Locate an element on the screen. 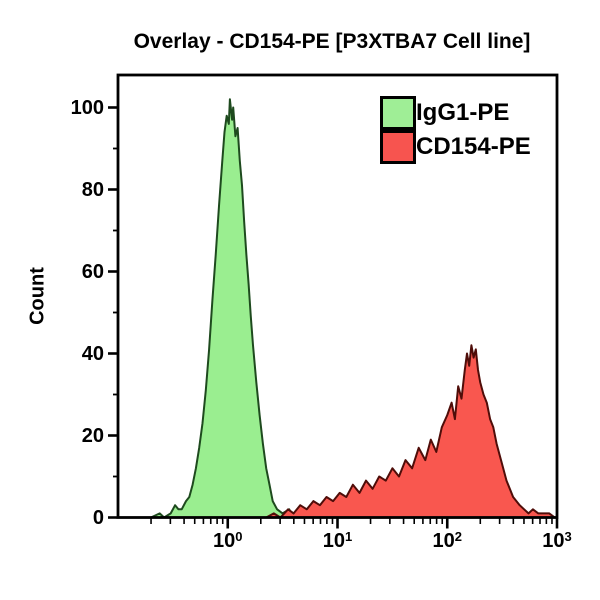  y-tick-label-80: 80 is located at coordinates (92, 189).